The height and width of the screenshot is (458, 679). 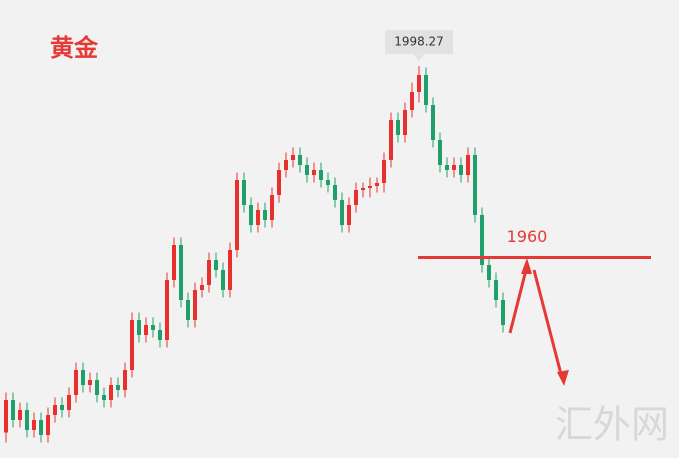 What do you see at coordinates (419, 58) in the screenshot?
I see `peak-label-pointer` at bounding box center [419, 58].